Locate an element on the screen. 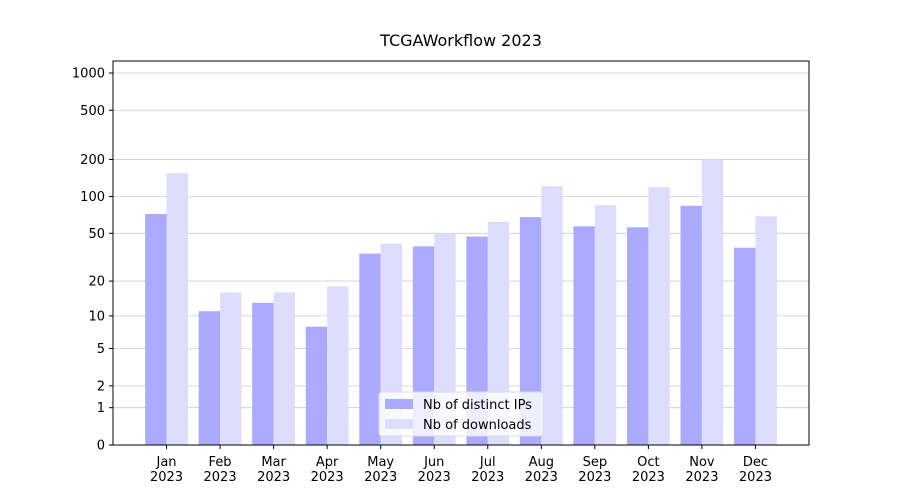  y-tick-label: 20 is located at coordinates (96, 282).